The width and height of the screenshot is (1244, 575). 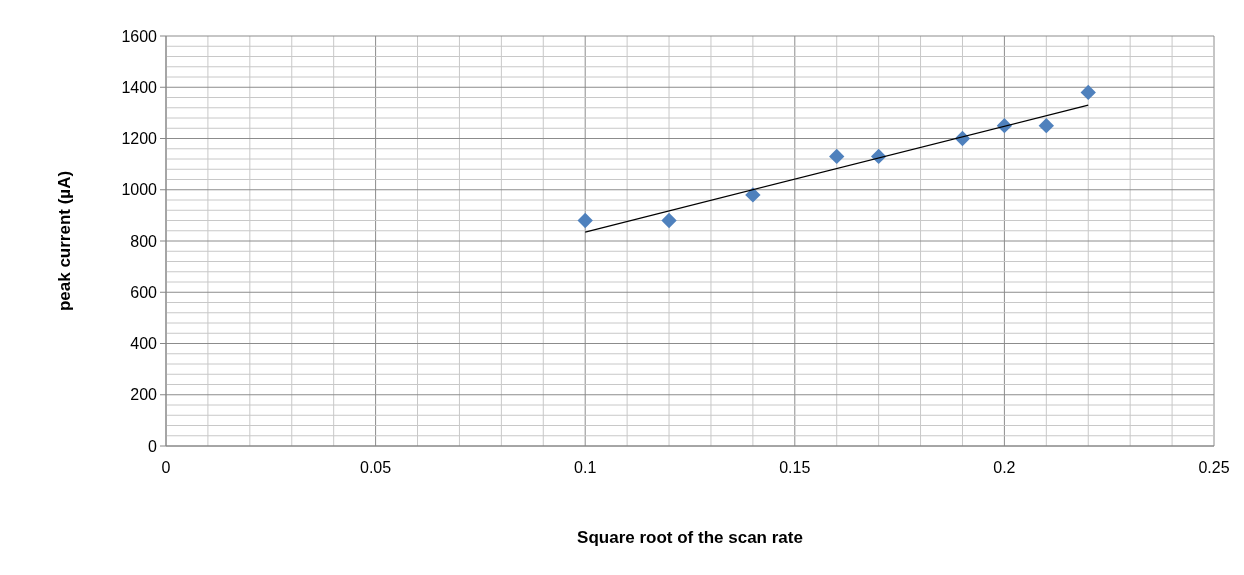 I want to click on y-tick-label: 200, so click(x=144, y=395).